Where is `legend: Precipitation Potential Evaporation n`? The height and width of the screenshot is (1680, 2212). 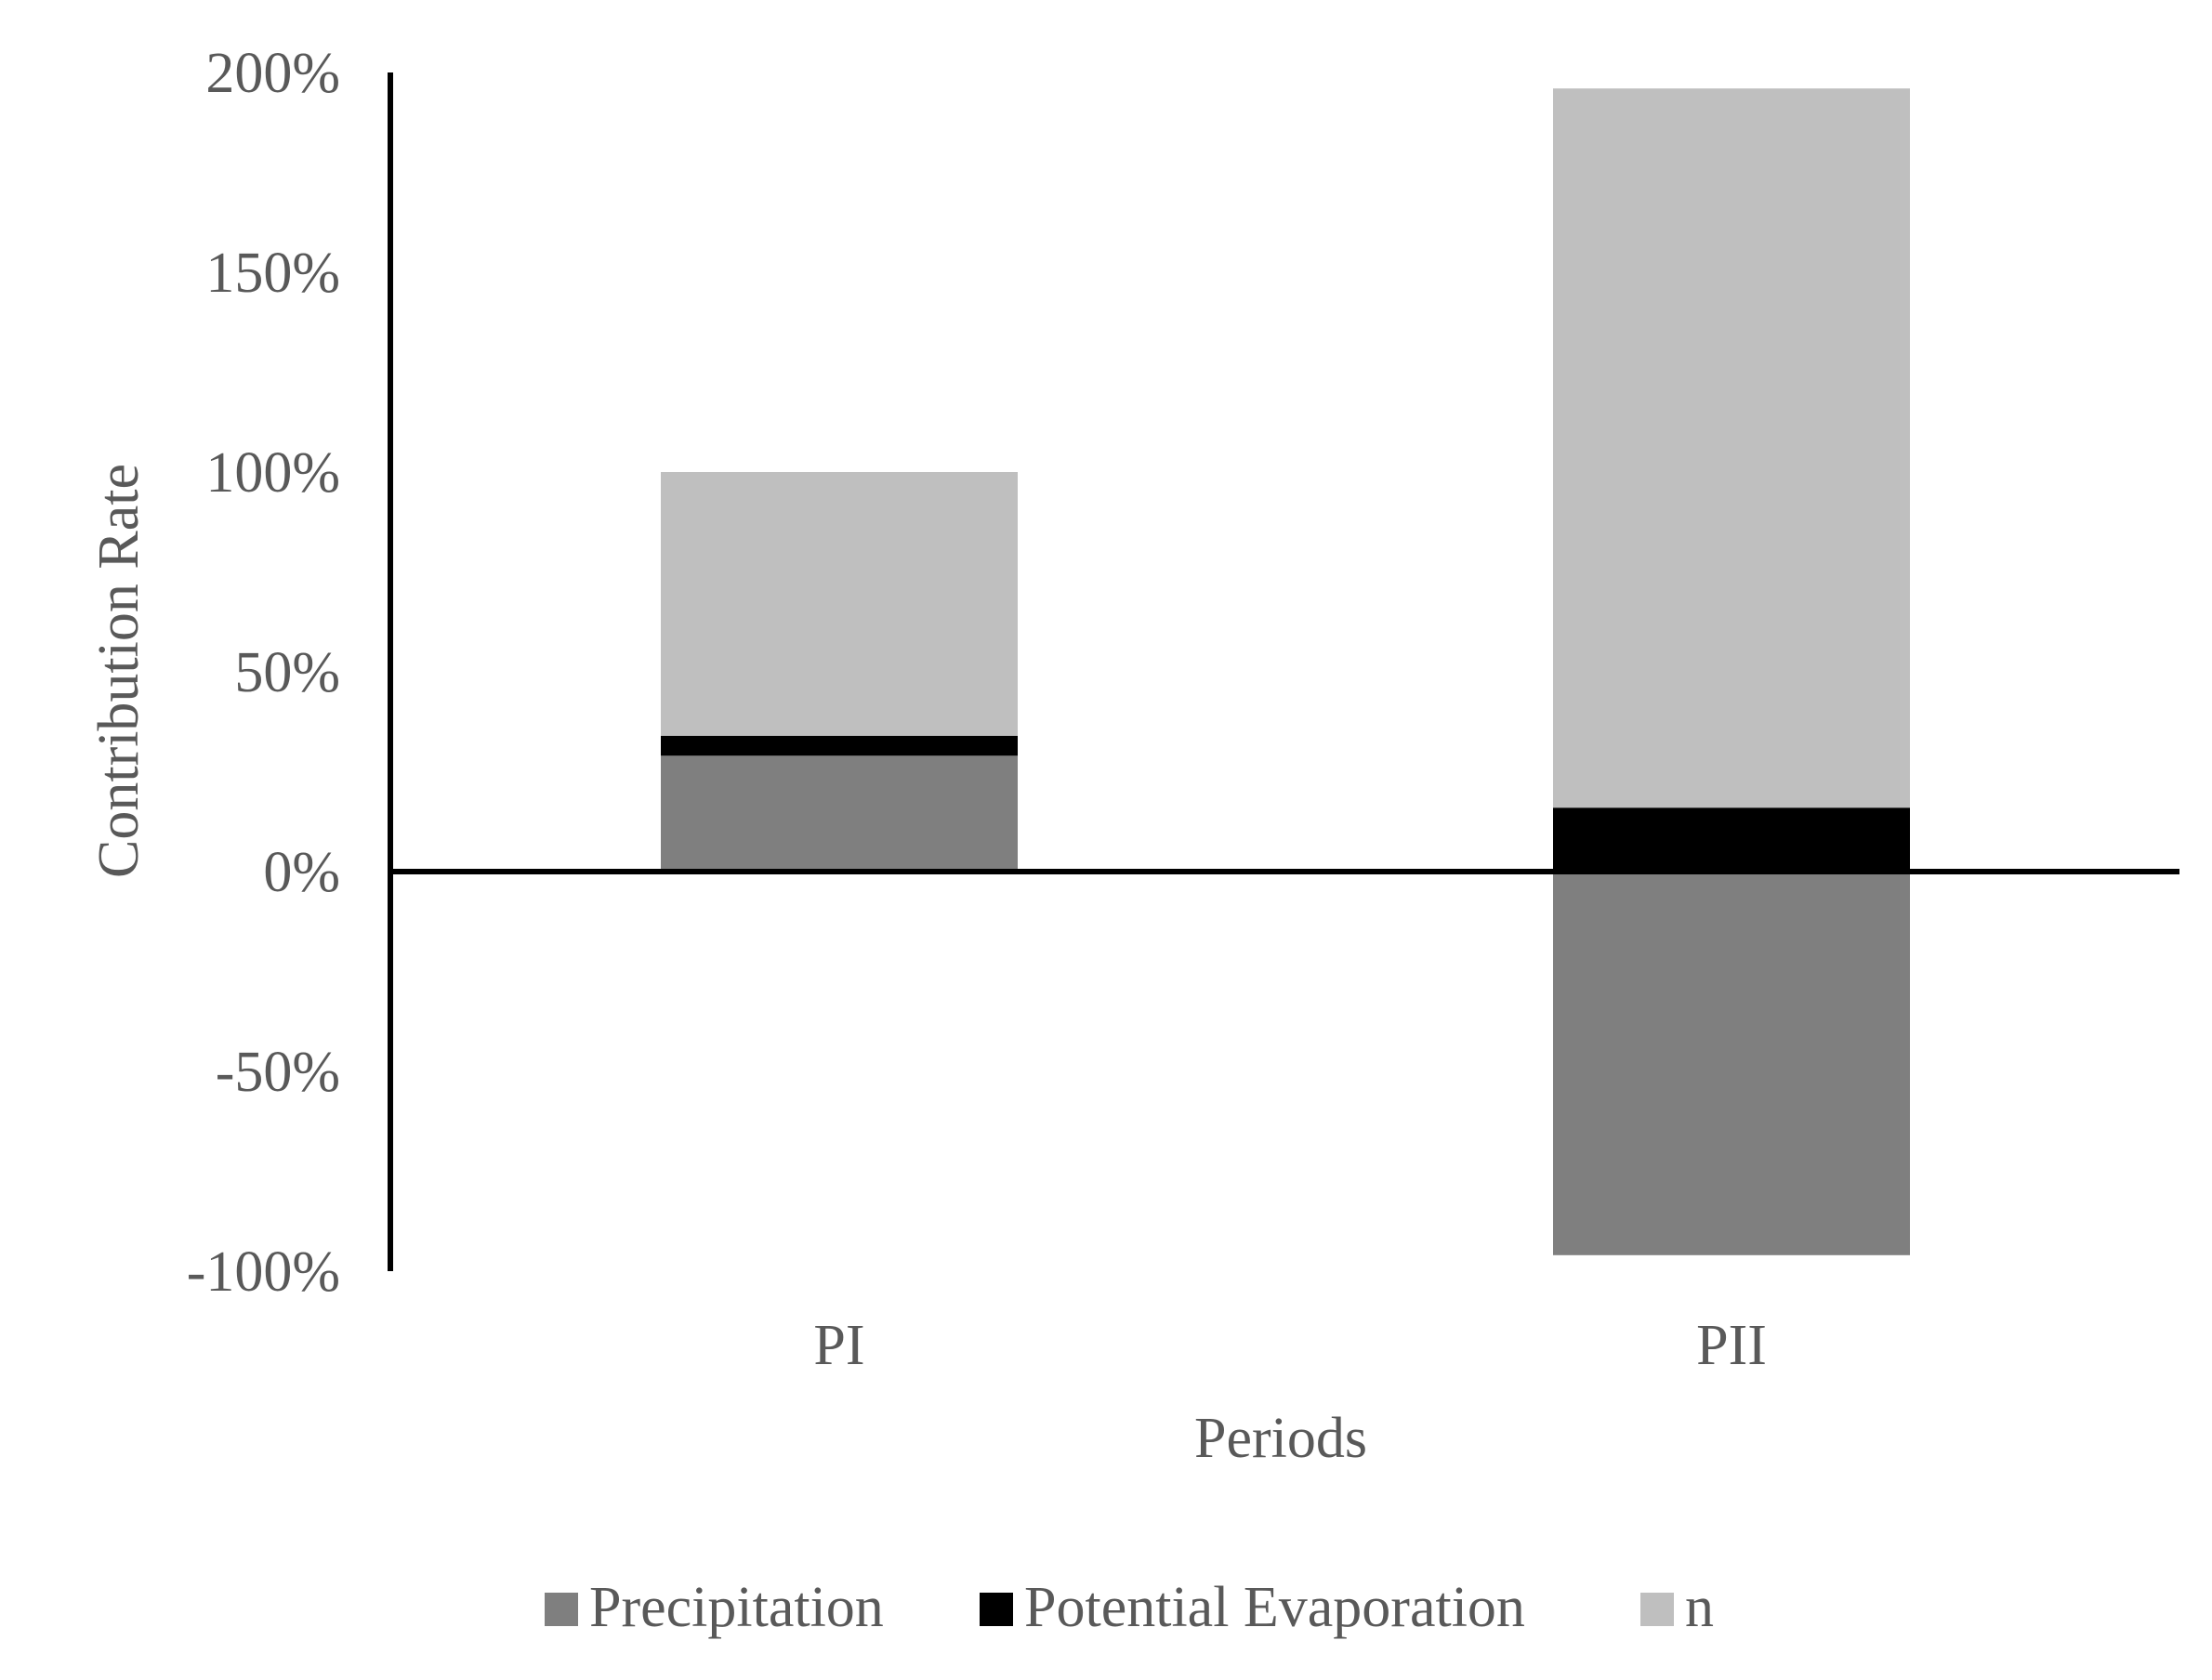
legend: Precipitation Potential Evaporation n is located at coordinates (1129, 1607).